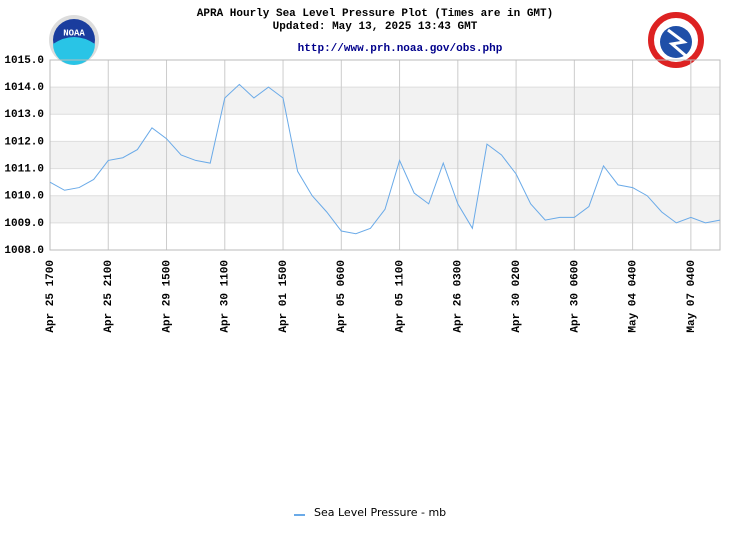 The width and height of the screenshot is (750, 550). Describe the element at coordinates (692, 296) in the screenshot. I see `x-tick-label: May 07 0400` at that location.